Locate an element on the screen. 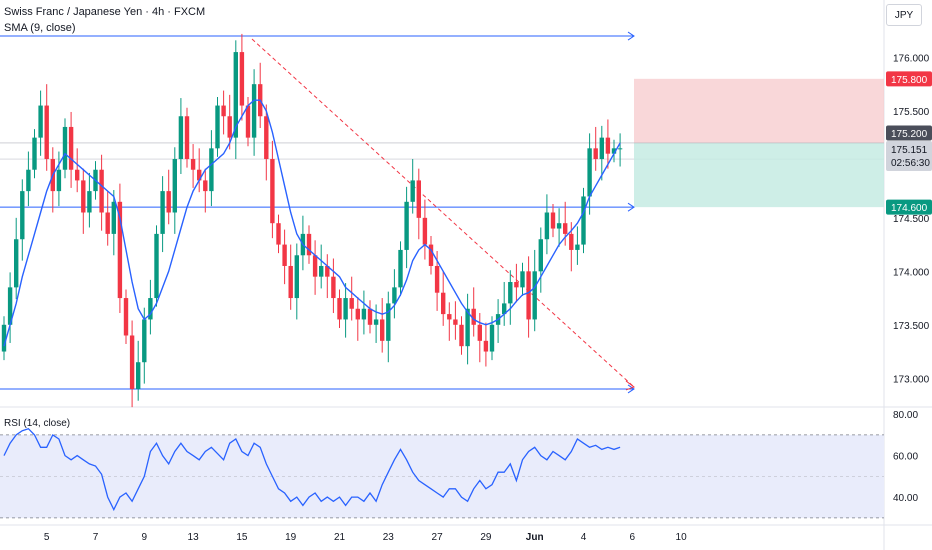  chart-title: Swiss Franc / Japanese Yen · 4h · FXCM is located at coordinates (105, 12).